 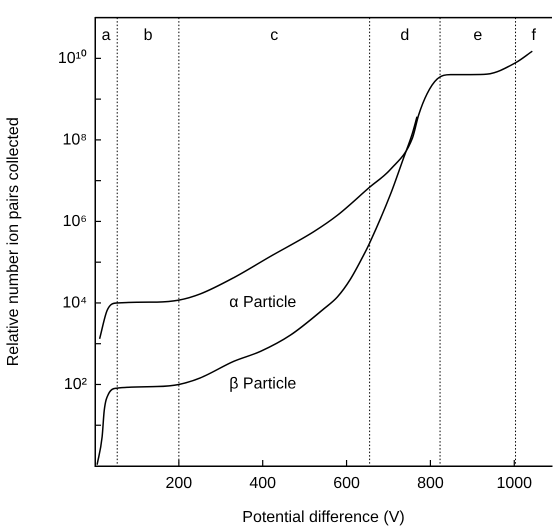 I want to click on y-axis-title: Relative number ion pairs collected, so click(x=13, y=241).